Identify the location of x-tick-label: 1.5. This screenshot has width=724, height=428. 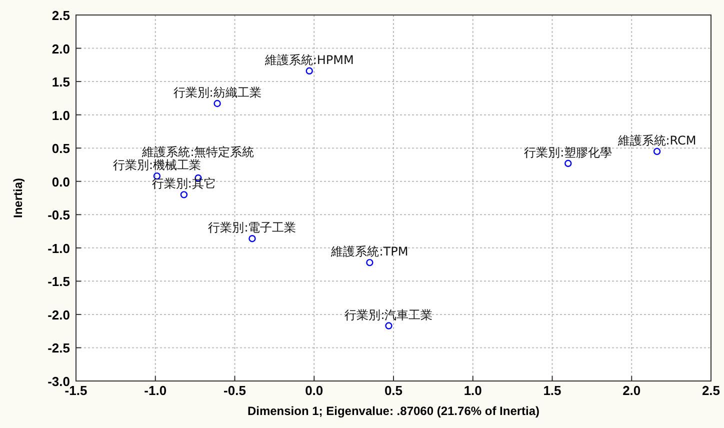
(552, 390).